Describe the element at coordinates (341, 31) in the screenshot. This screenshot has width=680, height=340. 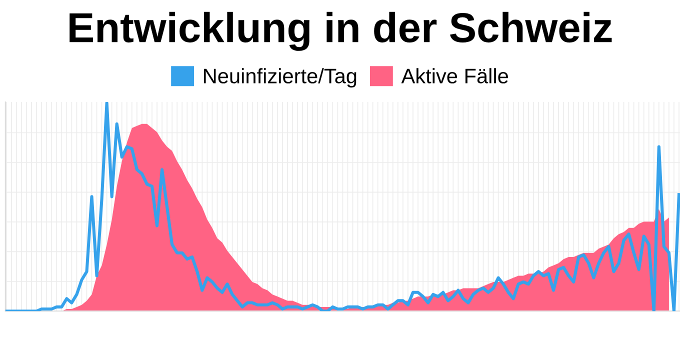
I see `chart-title: Entwicklung in der Schweiz` at that location.